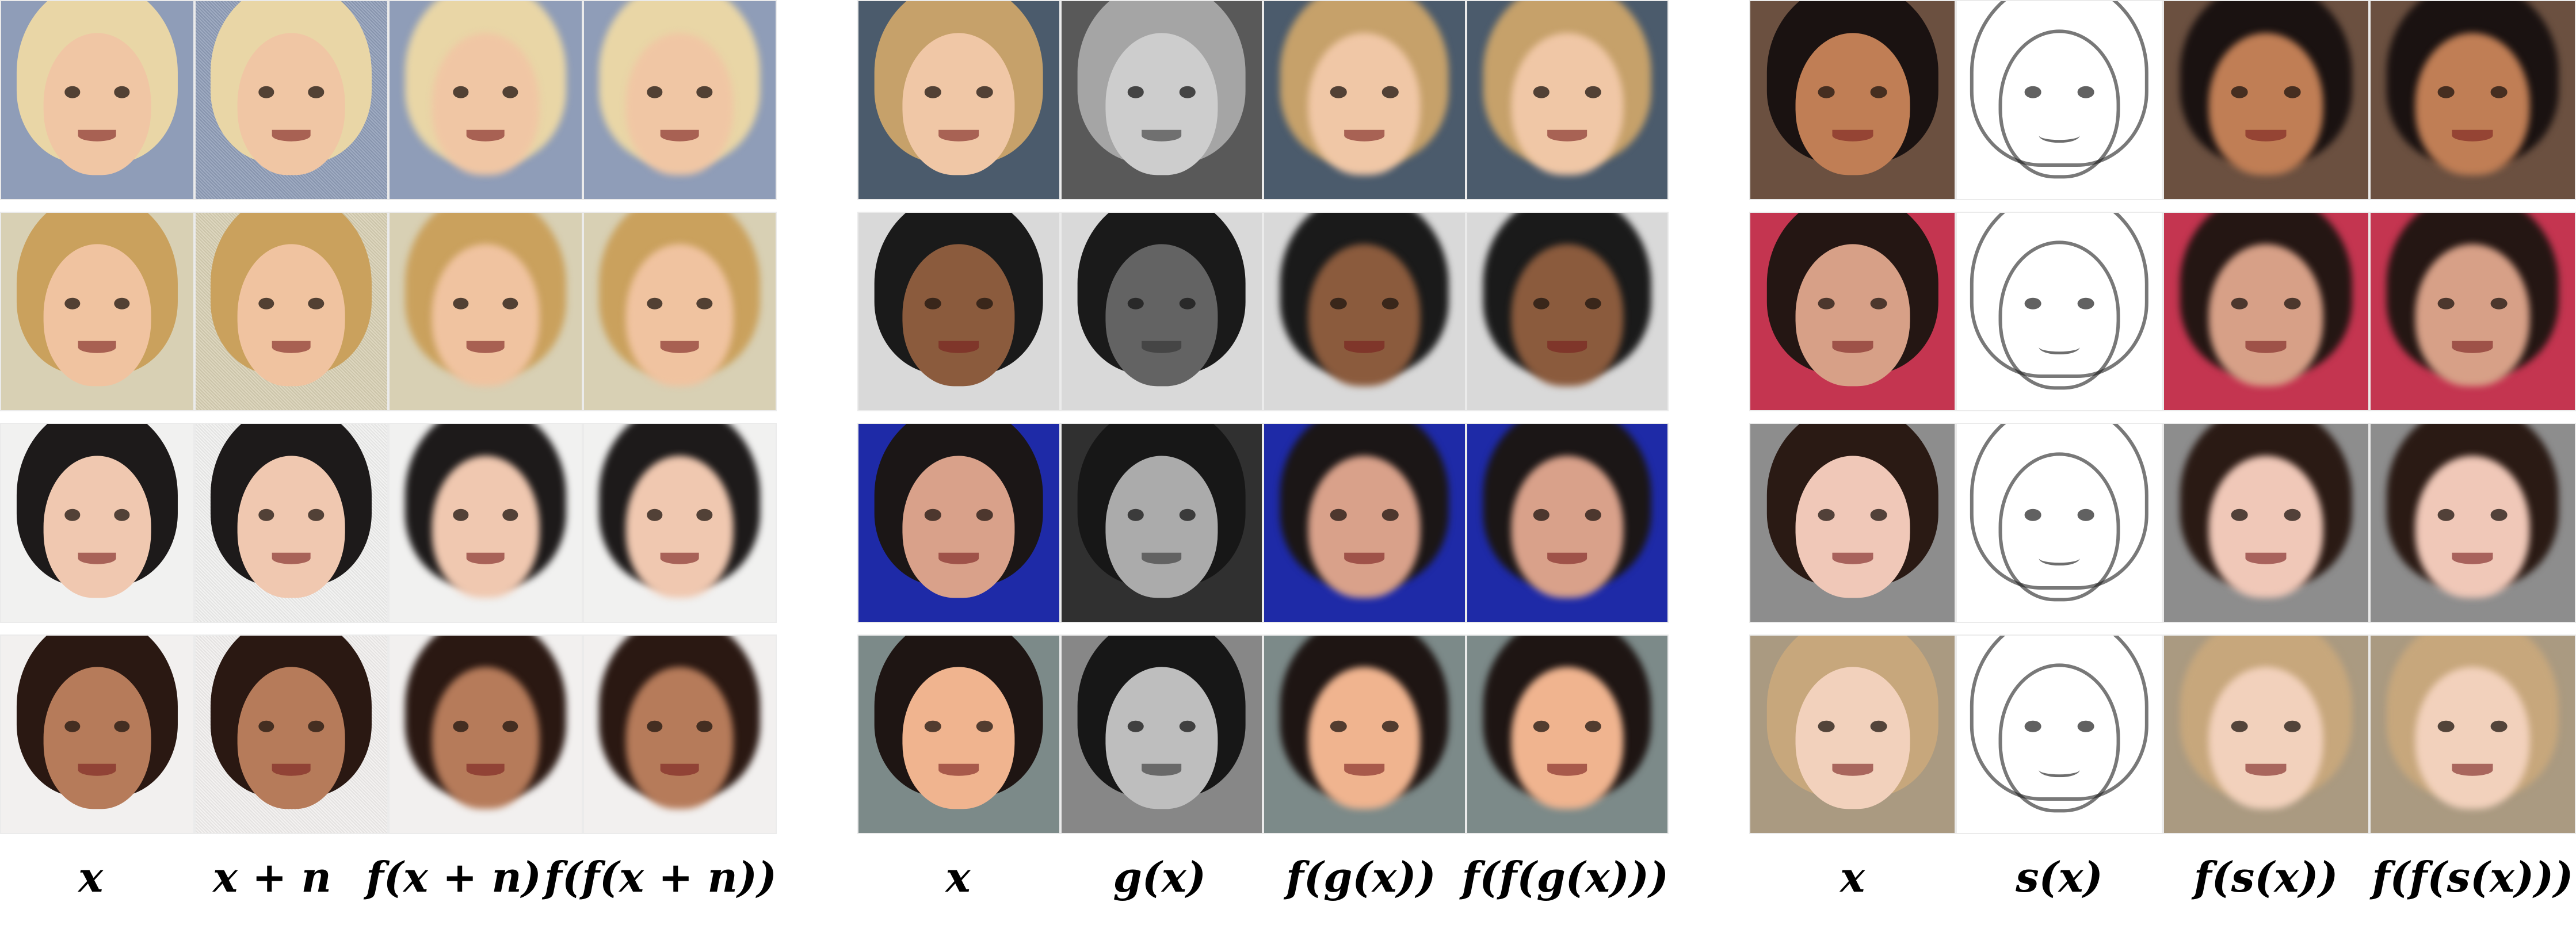 This screenshot has height=925, width=2576. Describe the element at coordinates (1159, 877) in the screenshot. I see `column-label: g(x)` at that location.